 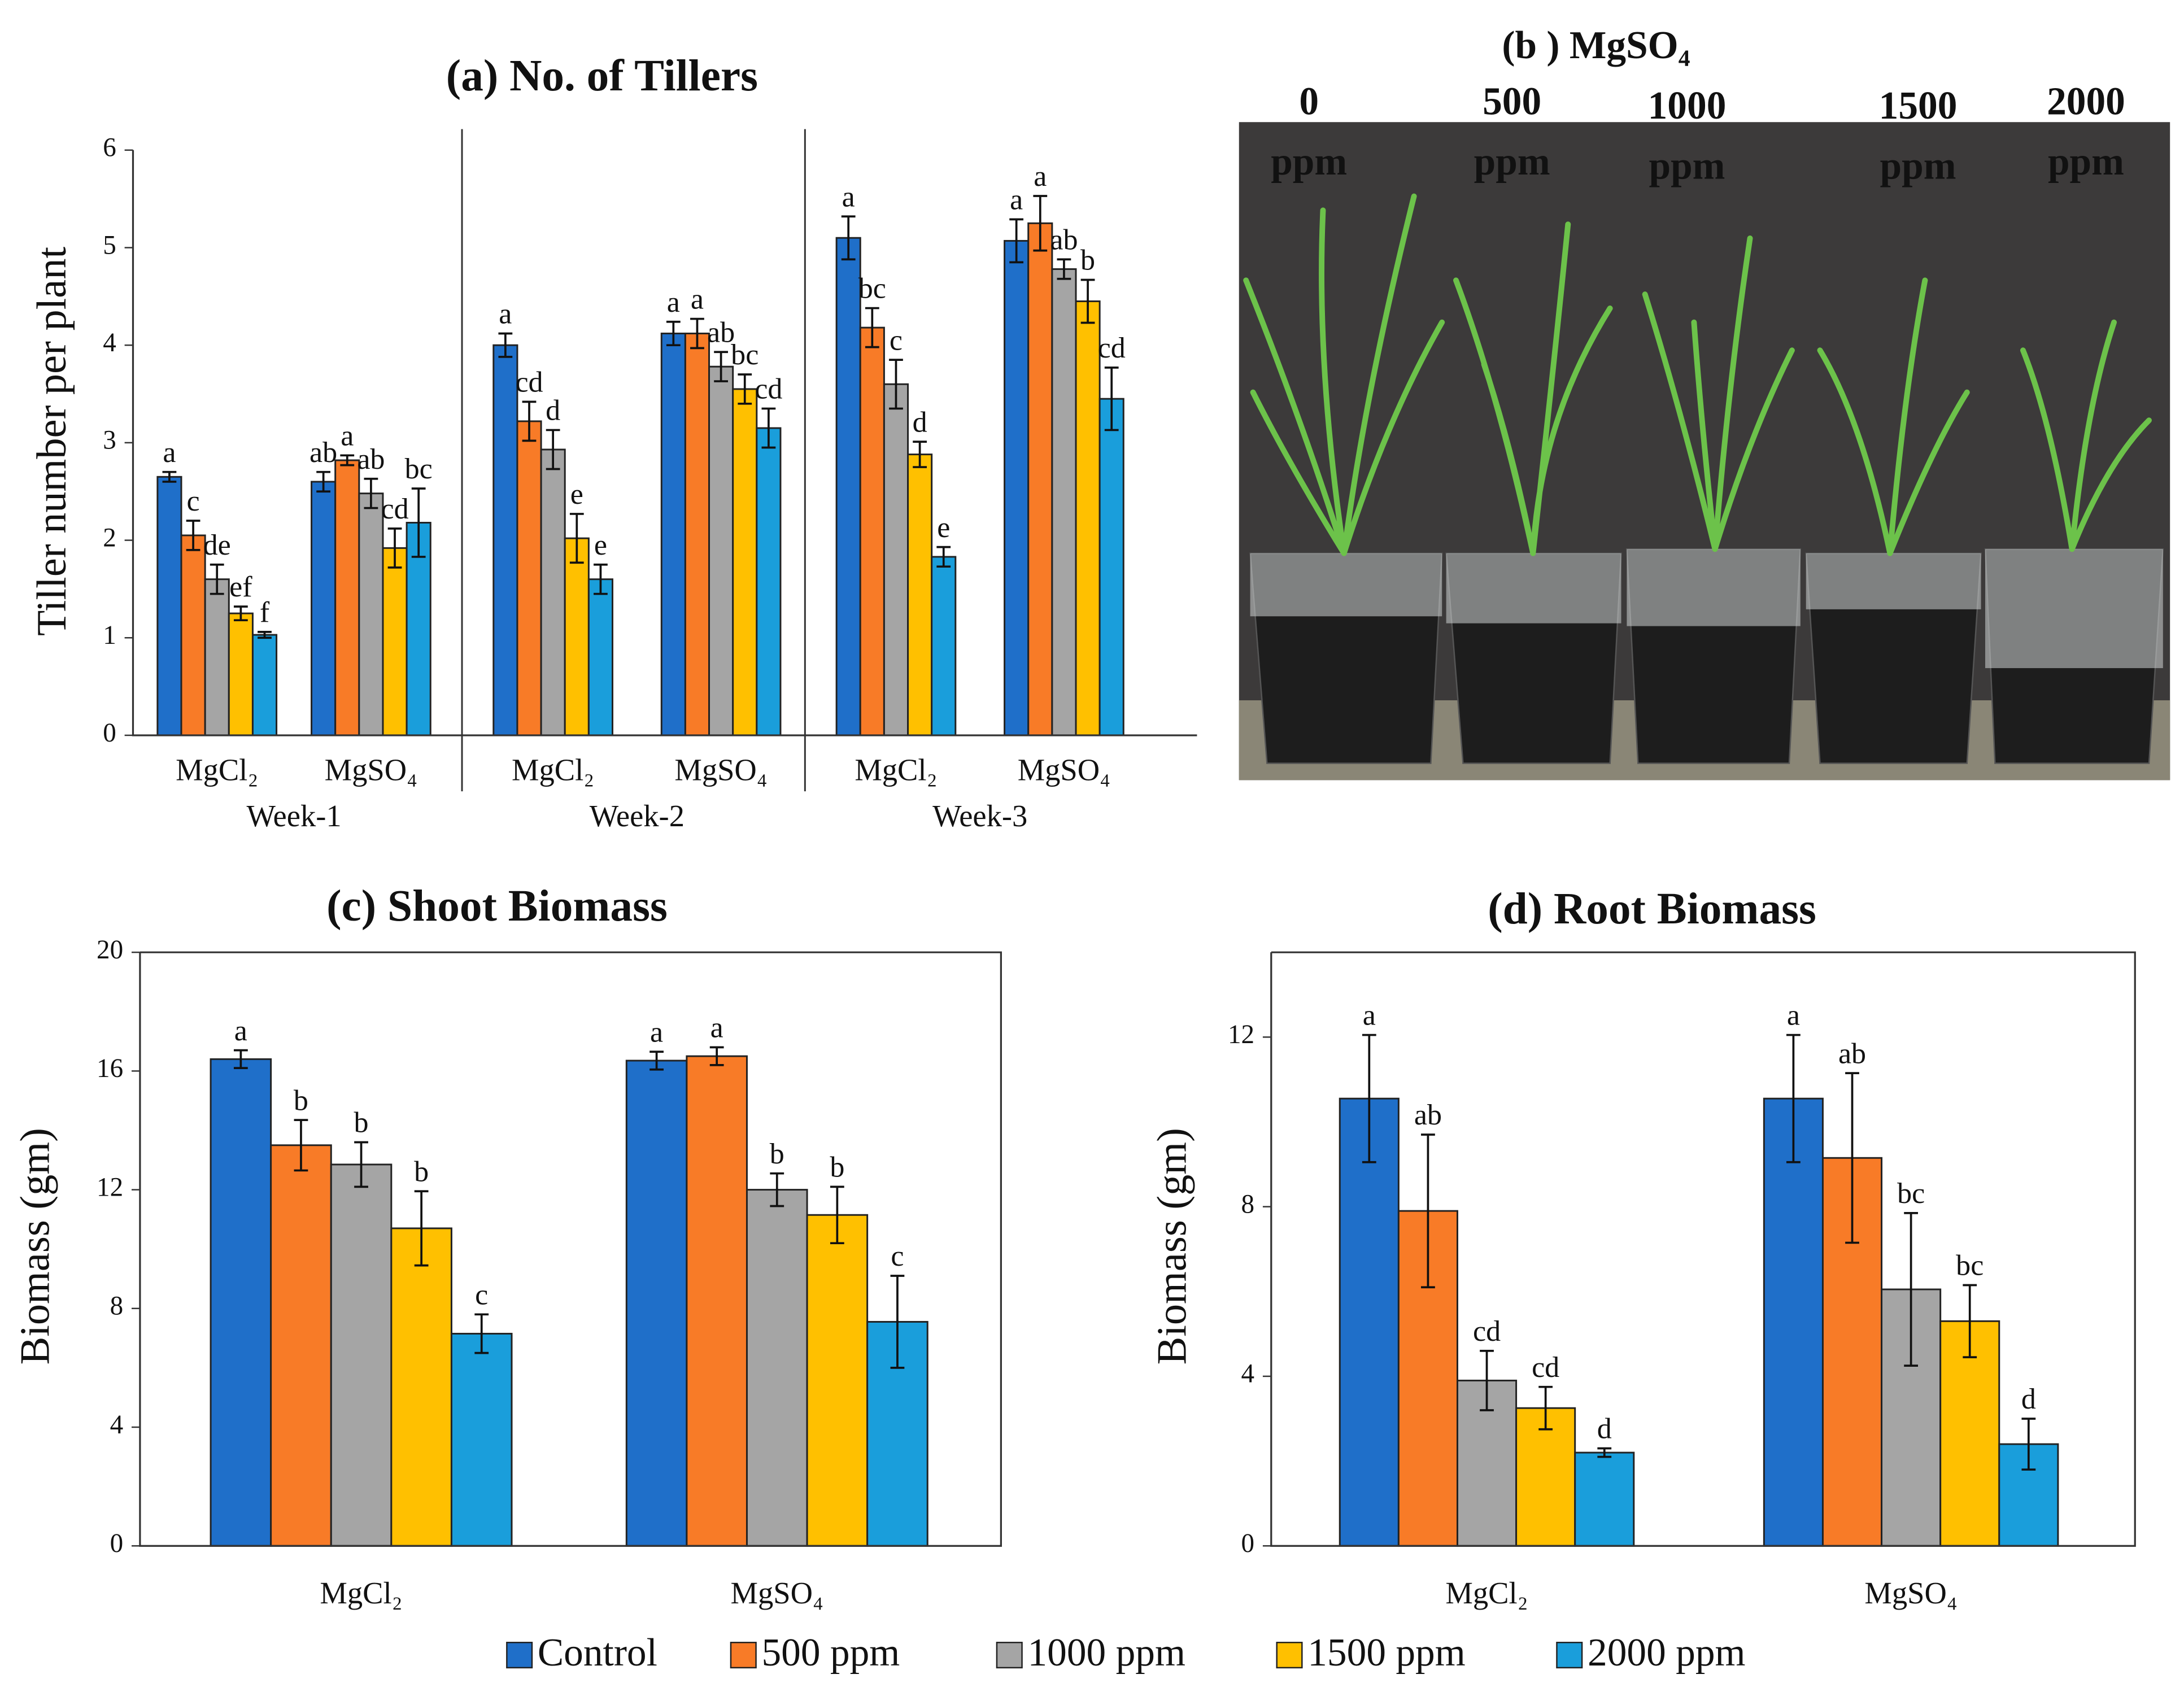 What do you see at coordinates (117, 1543) in the screenshot?
I see `y-tick-label: 0` at bounding box center [117, 1543].